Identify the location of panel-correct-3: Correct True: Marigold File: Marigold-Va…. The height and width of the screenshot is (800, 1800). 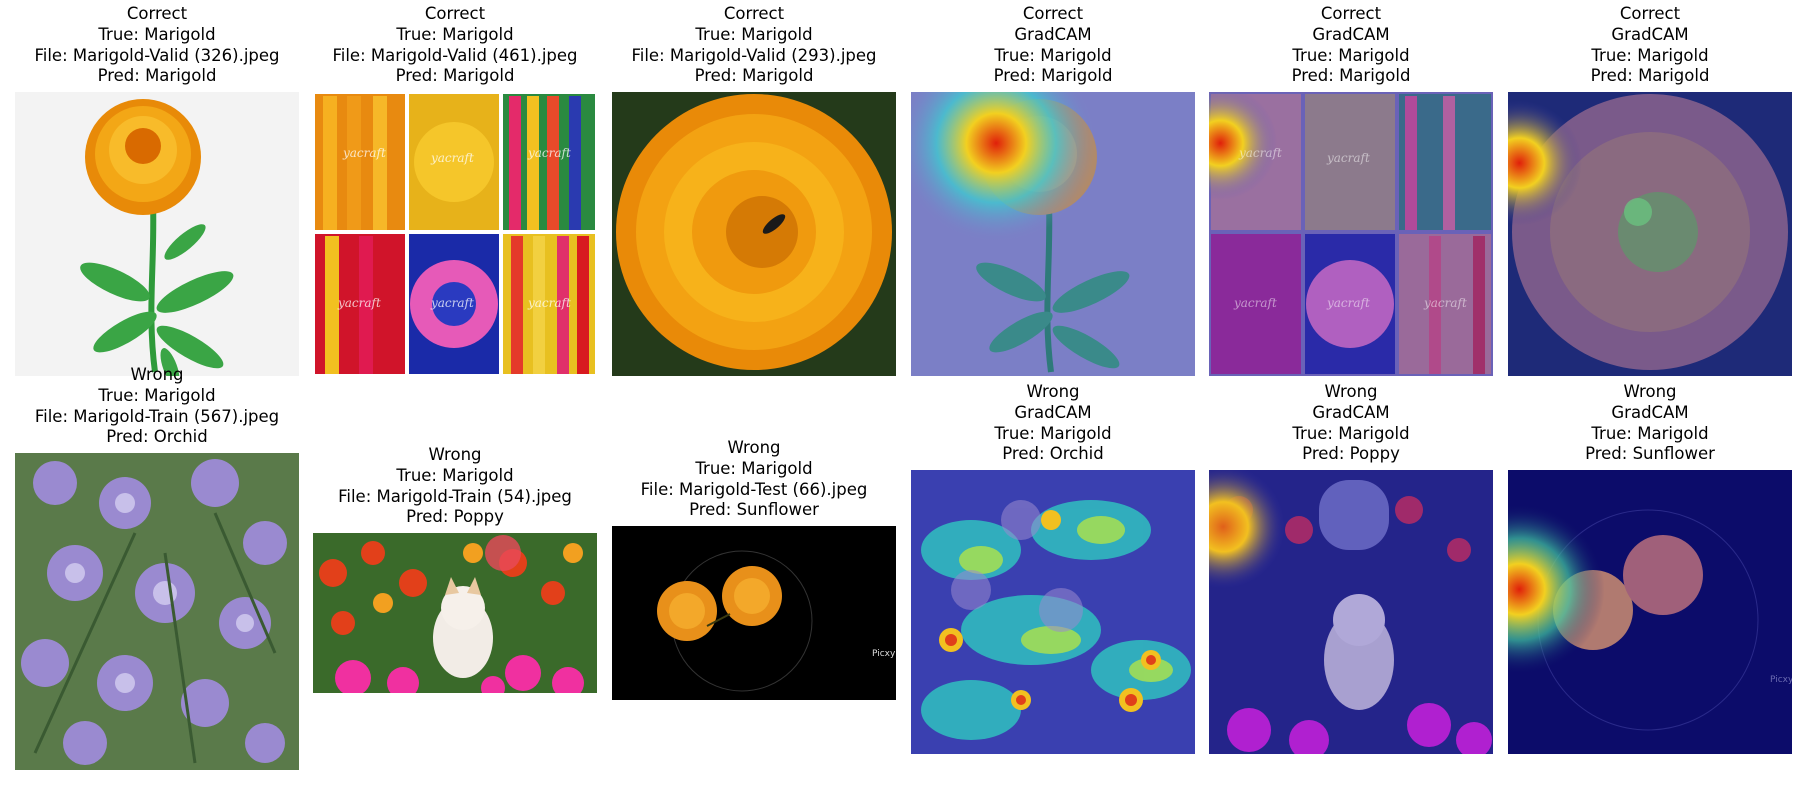
(754, 190).